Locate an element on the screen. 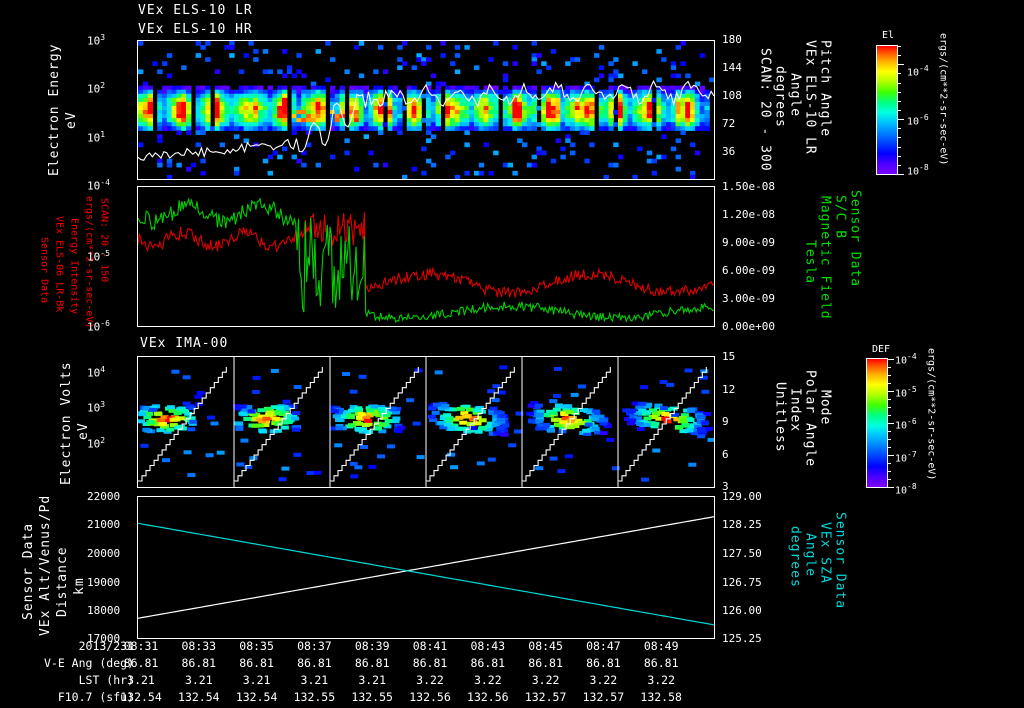 This screenshot has height=708, width=1024. footer-cell-r1-c8: 86.81 is located at coordinates (603, 663).